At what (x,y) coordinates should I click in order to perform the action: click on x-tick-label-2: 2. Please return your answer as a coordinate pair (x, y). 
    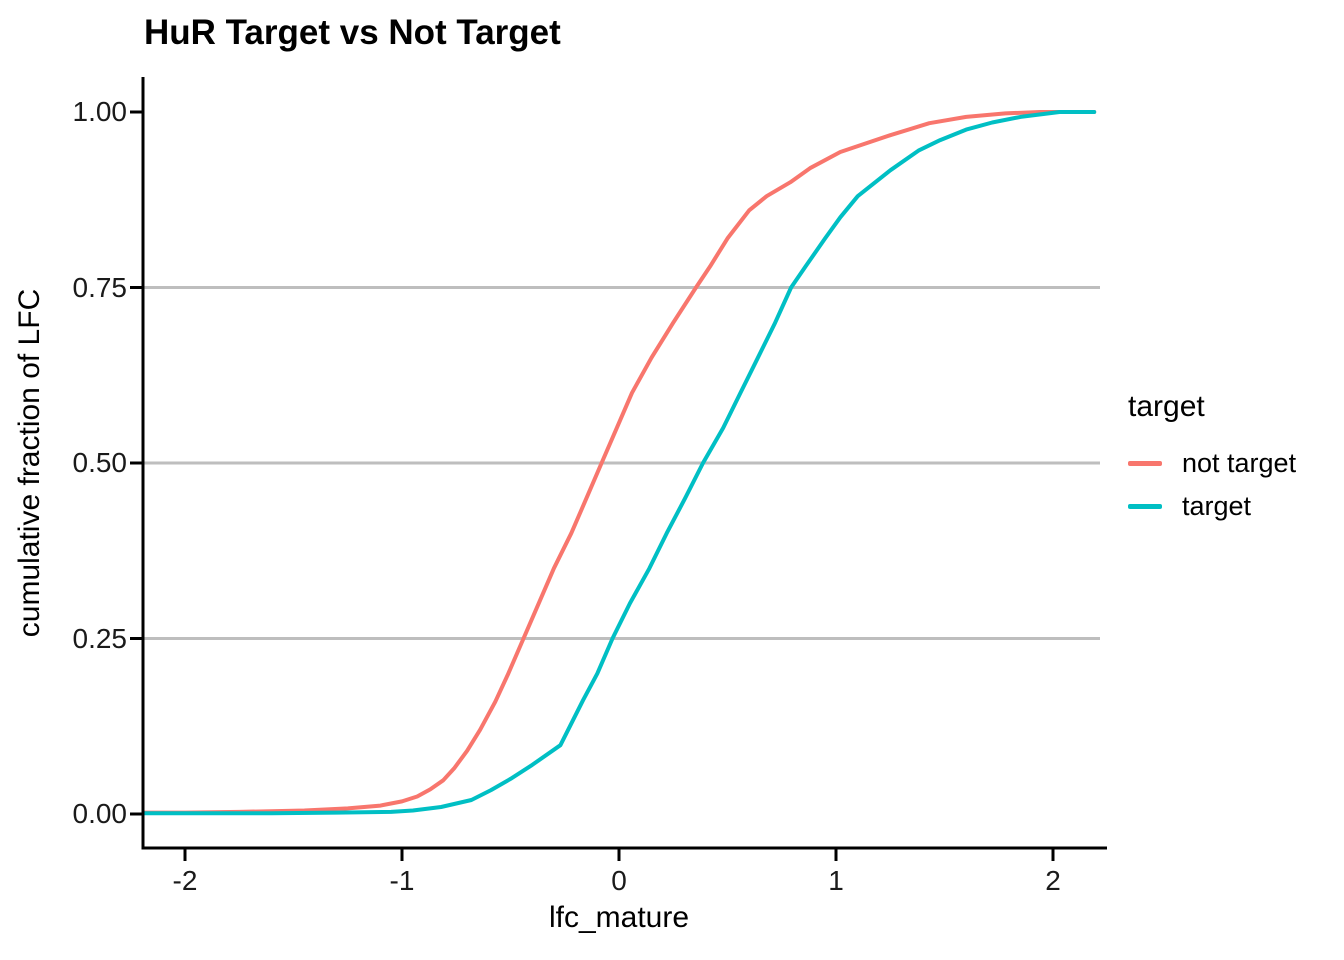
    Looking at the image, I should click on (1053, 880).